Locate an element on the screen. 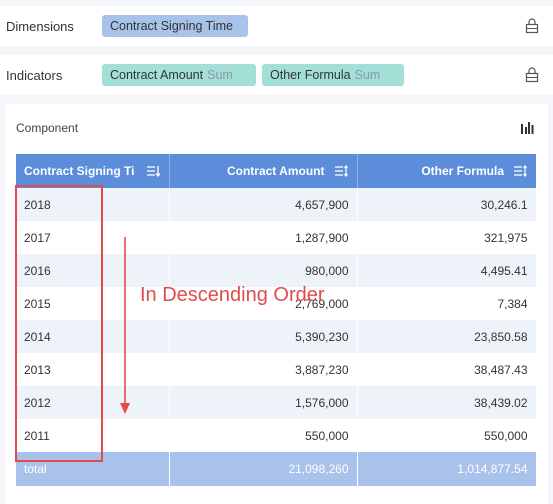 The height and width of the screenshot is (504, 553). annotation-down-arrow-icon is located at coordinates (125, 325).